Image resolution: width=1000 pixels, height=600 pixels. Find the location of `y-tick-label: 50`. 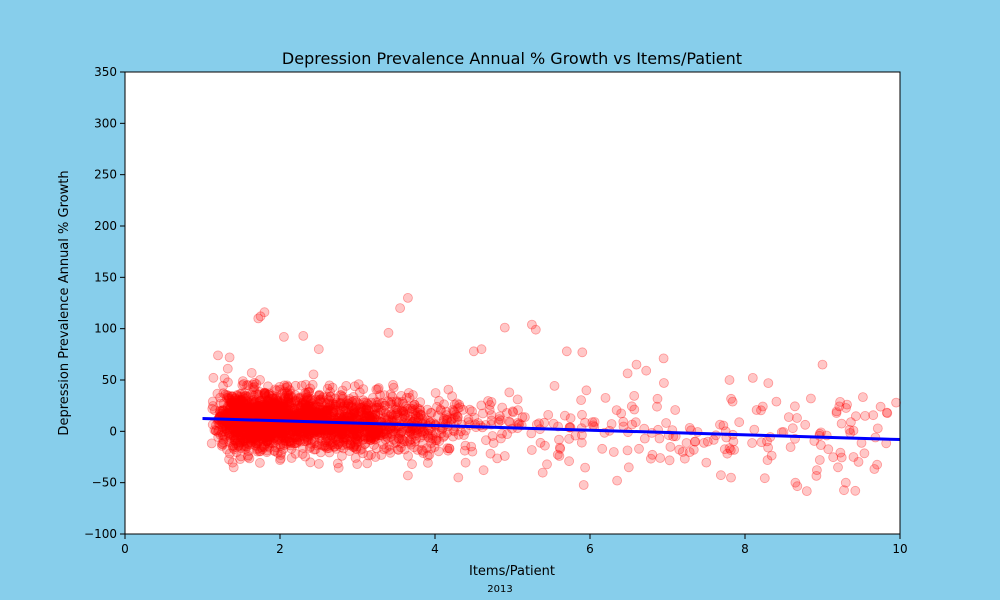

y-tick-label: 50 is located at coordinates (109, 380).